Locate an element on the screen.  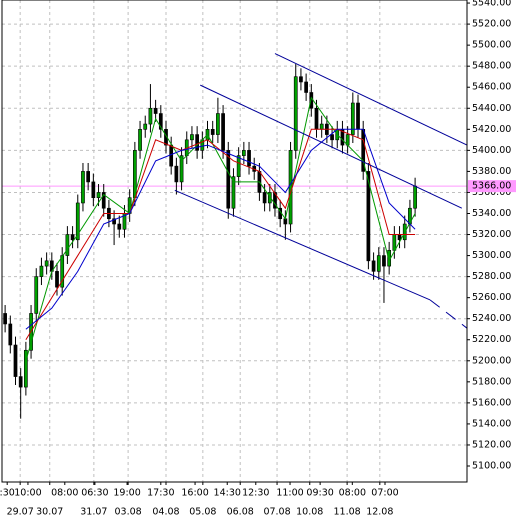
time-tick-label: 09:30 is located at coordinates (319, 493).